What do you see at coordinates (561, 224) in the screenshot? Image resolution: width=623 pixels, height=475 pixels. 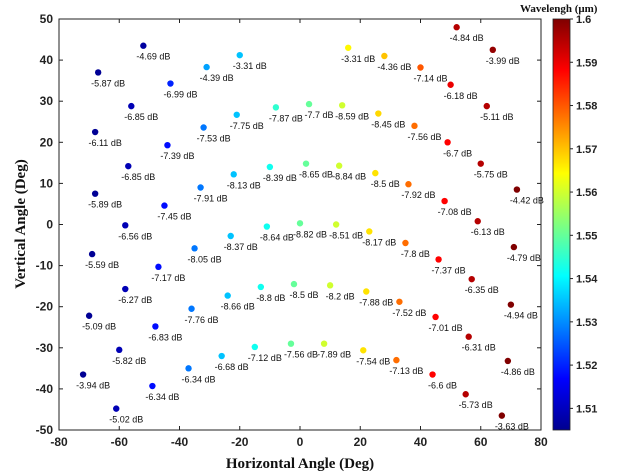 I see `colorbar` at bounding box center [561, 224].